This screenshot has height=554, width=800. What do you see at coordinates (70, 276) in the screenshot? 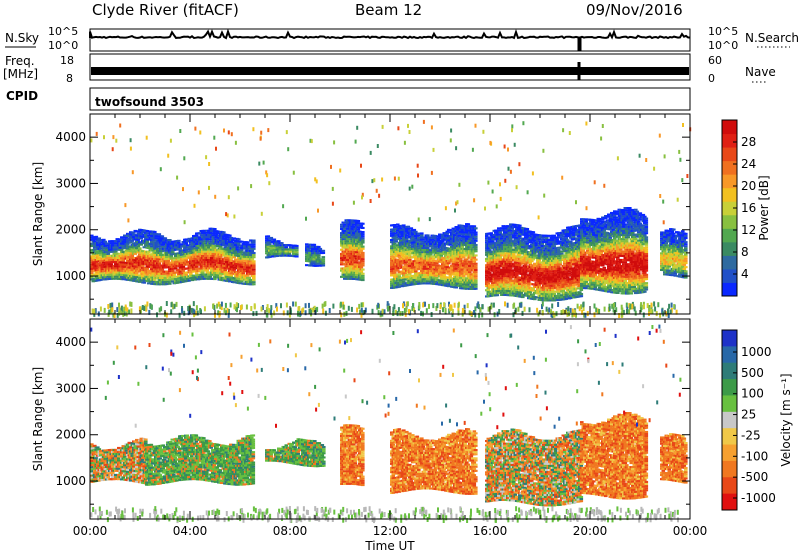
I see `ytick-label-power-1000: 1000` at bounding box center [70, 276].